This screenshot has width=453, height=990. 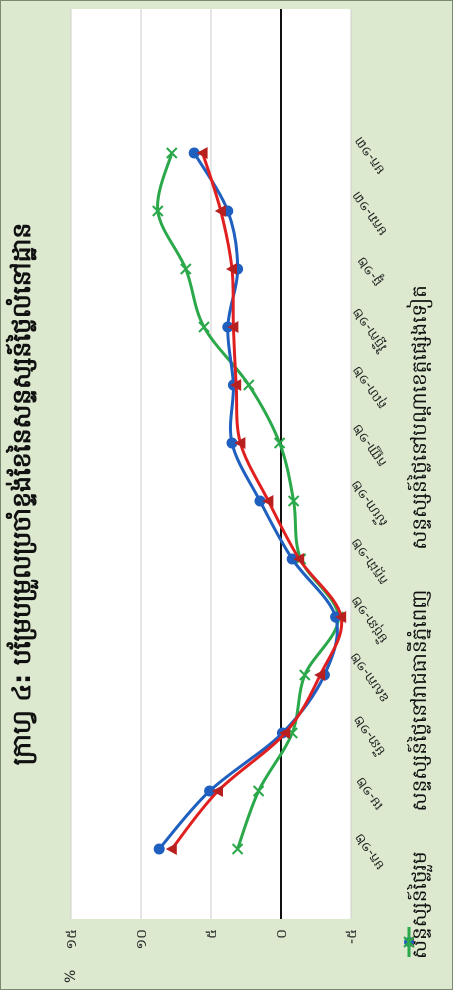 I want to click on x-tick-label: មីនា-១២, so click(x=369, y=735).